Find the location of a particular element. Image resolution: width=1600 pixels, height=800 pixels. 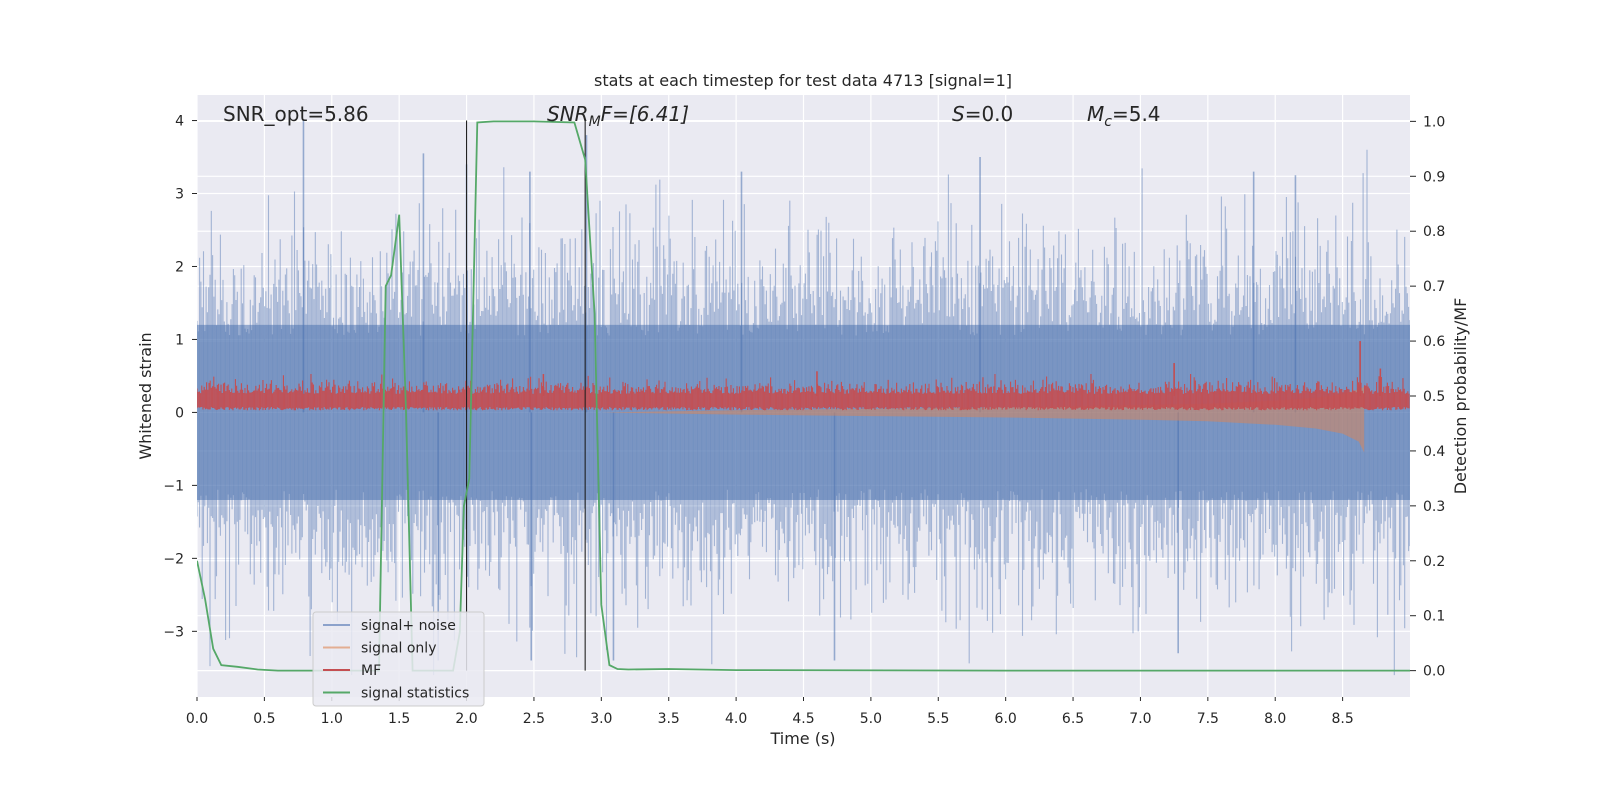

annotation-s: S=0.0 is located at coordinates (982, 114).